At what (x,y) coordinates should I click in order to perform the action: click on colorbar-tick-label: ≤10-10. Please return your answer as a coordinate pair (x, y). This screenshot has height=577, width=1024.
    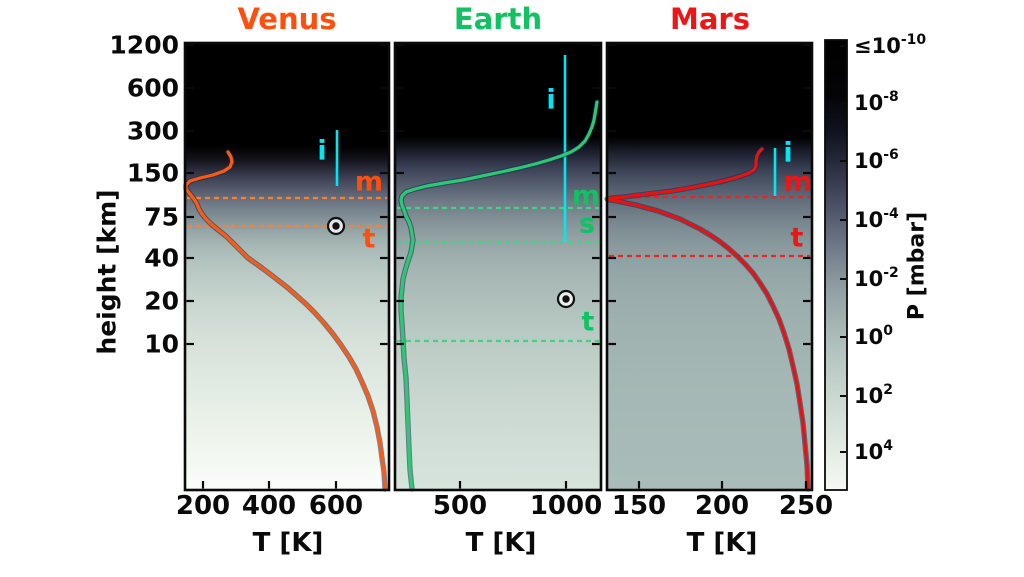
    Looking at the image, I should click on (890, 45).